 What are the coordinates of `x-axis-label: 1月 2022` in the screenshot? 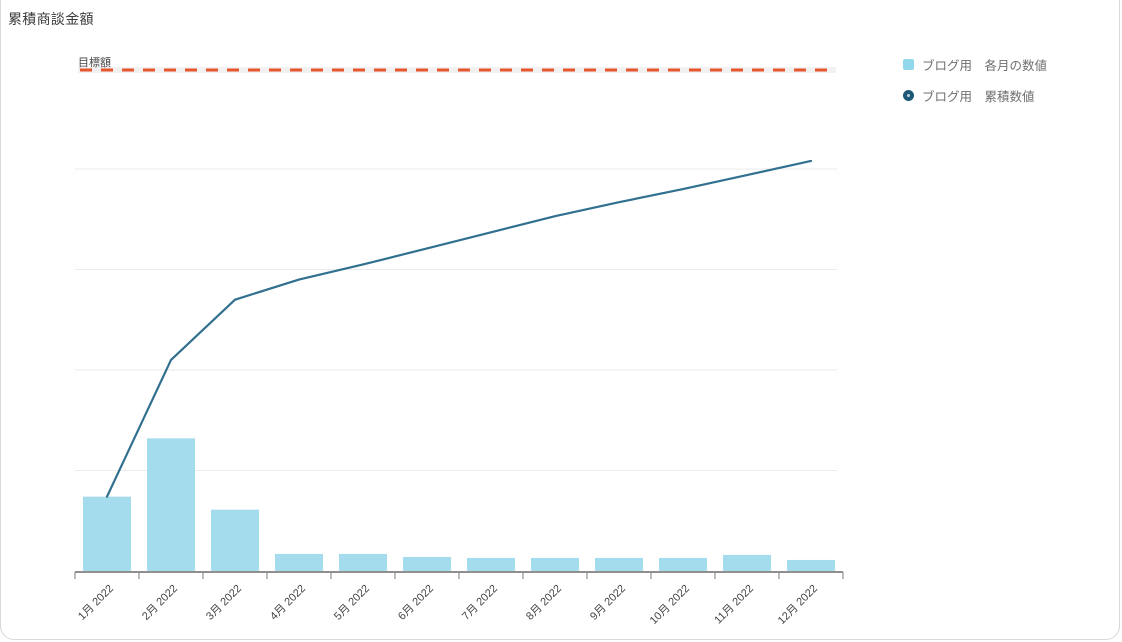 It's located at (96, 603).